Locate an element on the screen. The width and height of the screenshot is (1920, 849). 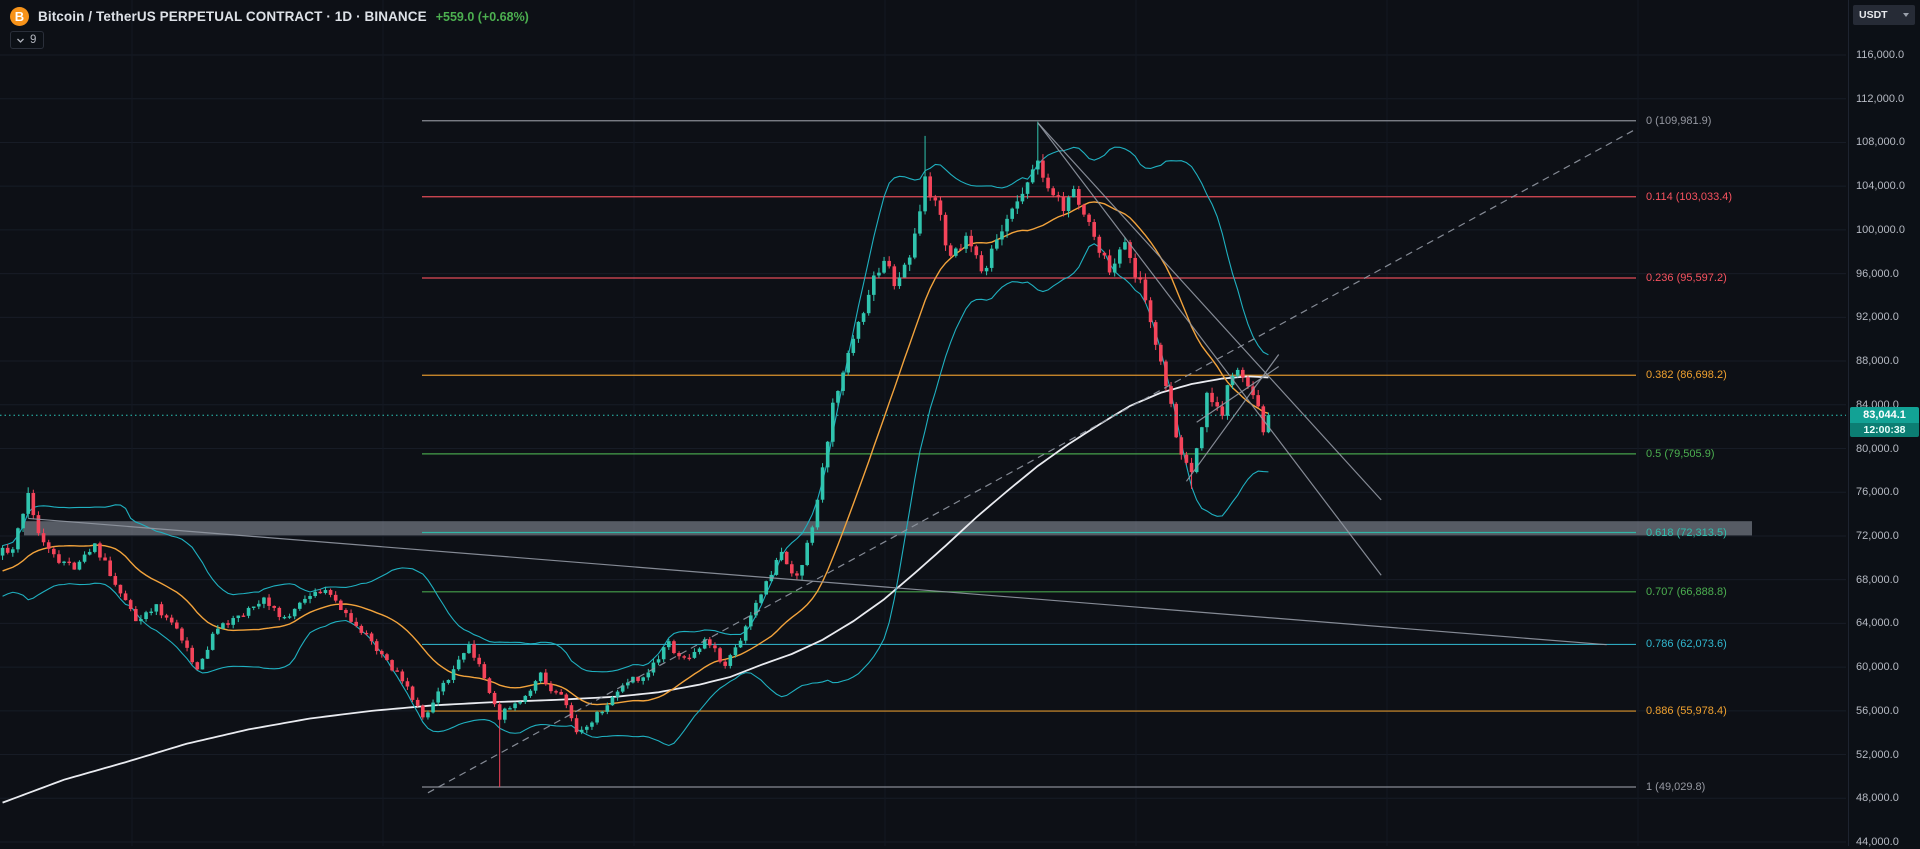
wedge-lower-line is located at coordinates (1232, 418).